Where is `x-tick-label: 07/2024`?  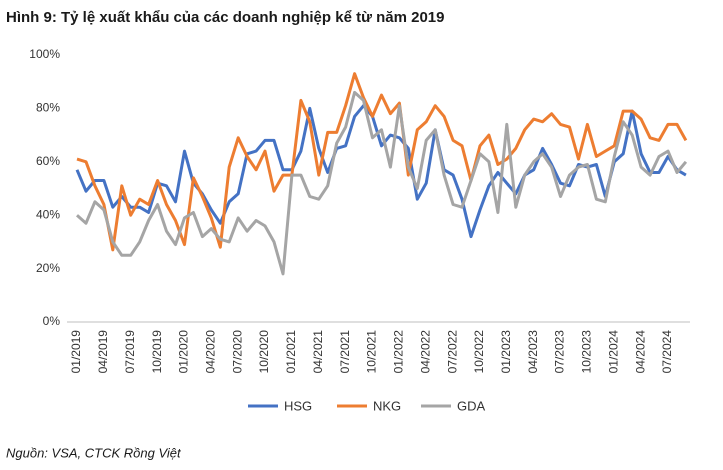
x-tick-label: 07/2024 is located at coordinates (667, 352).